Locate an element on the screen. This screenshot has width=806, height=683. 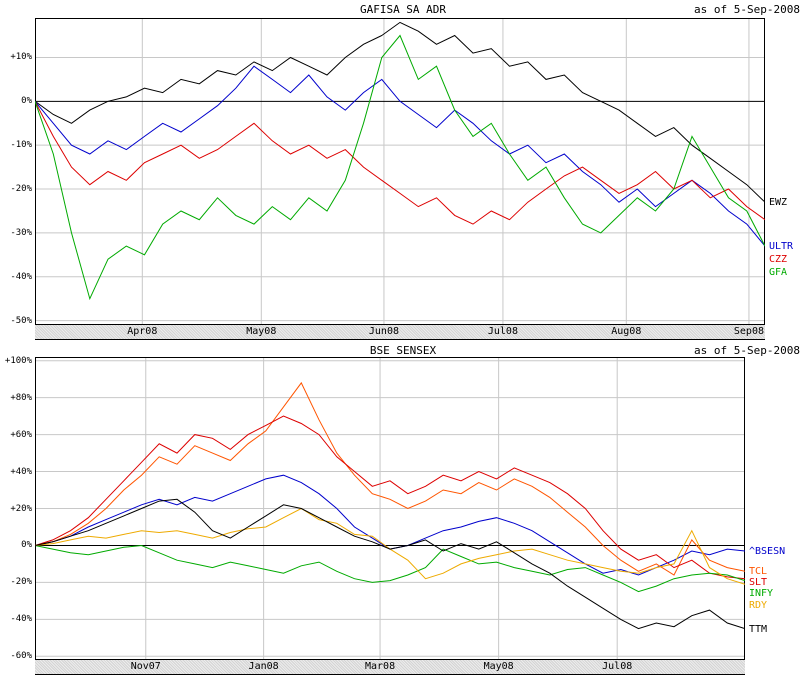
x-tick-label: Sep08 is located at coordinates (748, 331).